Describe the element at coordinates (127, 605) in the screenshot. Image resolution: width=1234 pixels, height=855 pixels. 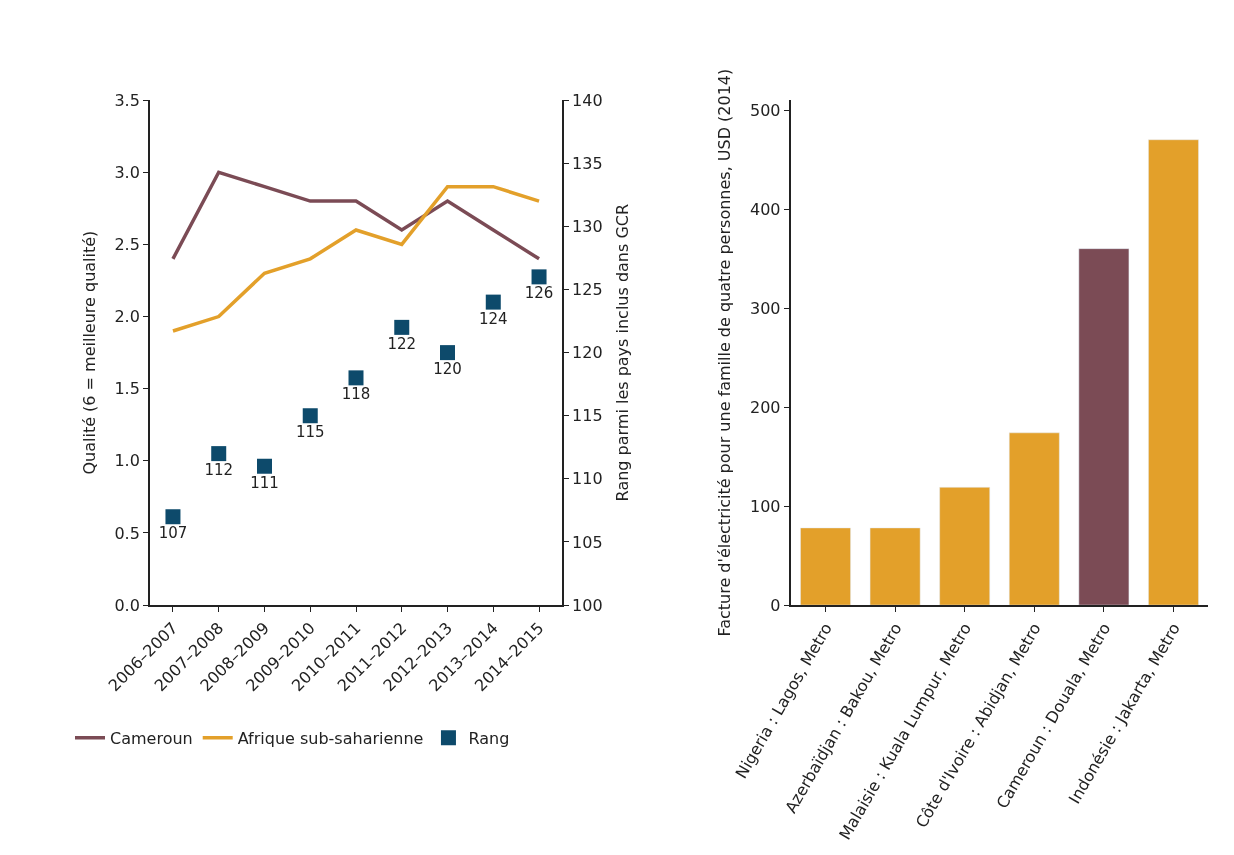
I see `y-tick-label: 0.0` at that location.